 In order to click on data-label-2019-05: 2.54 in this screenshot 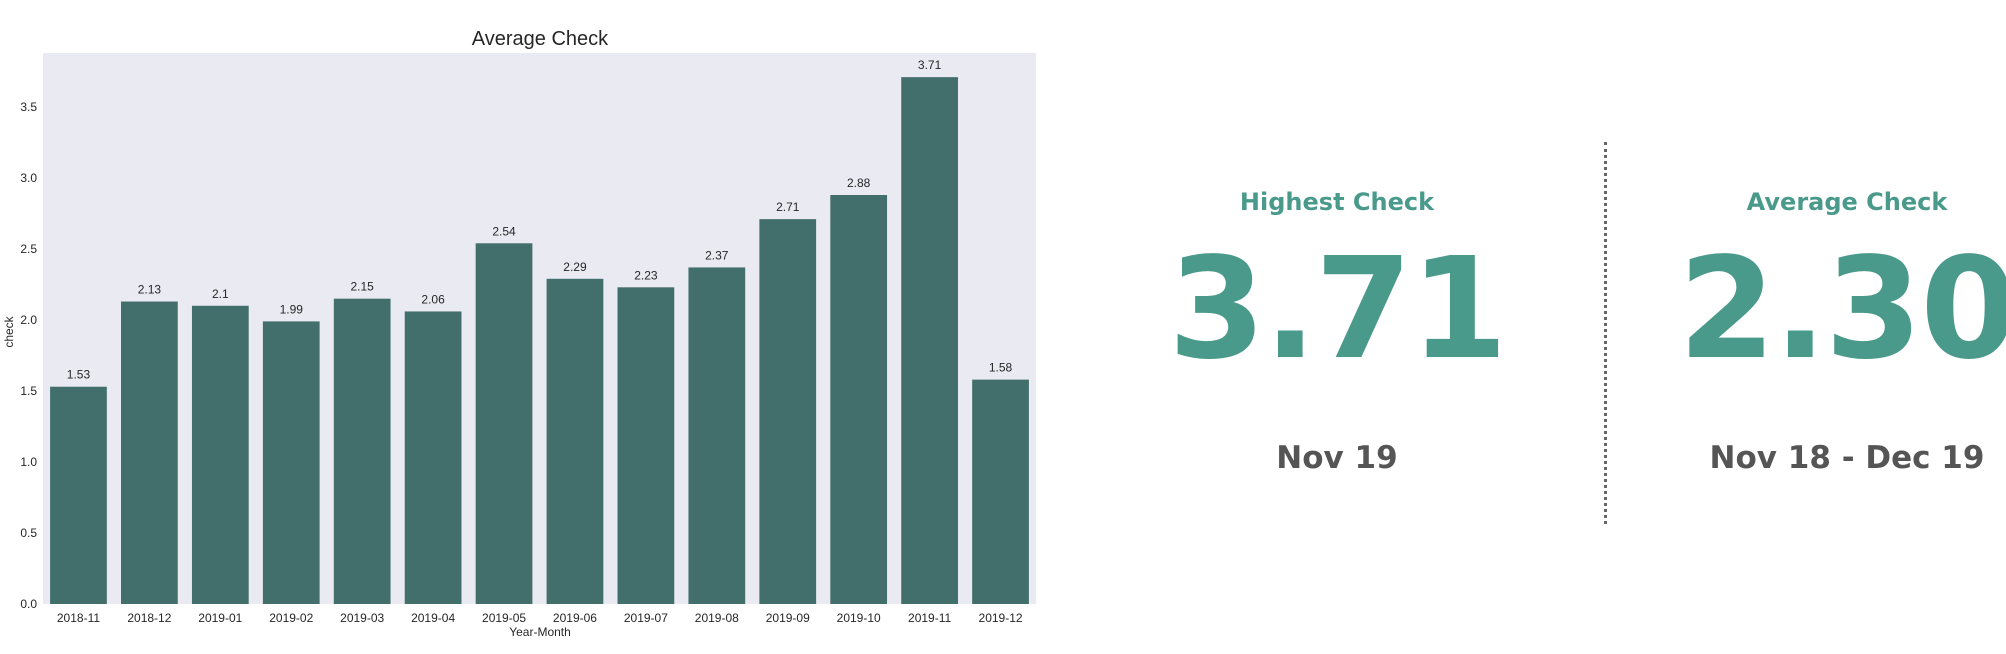, I will do `click(504, 231)`.